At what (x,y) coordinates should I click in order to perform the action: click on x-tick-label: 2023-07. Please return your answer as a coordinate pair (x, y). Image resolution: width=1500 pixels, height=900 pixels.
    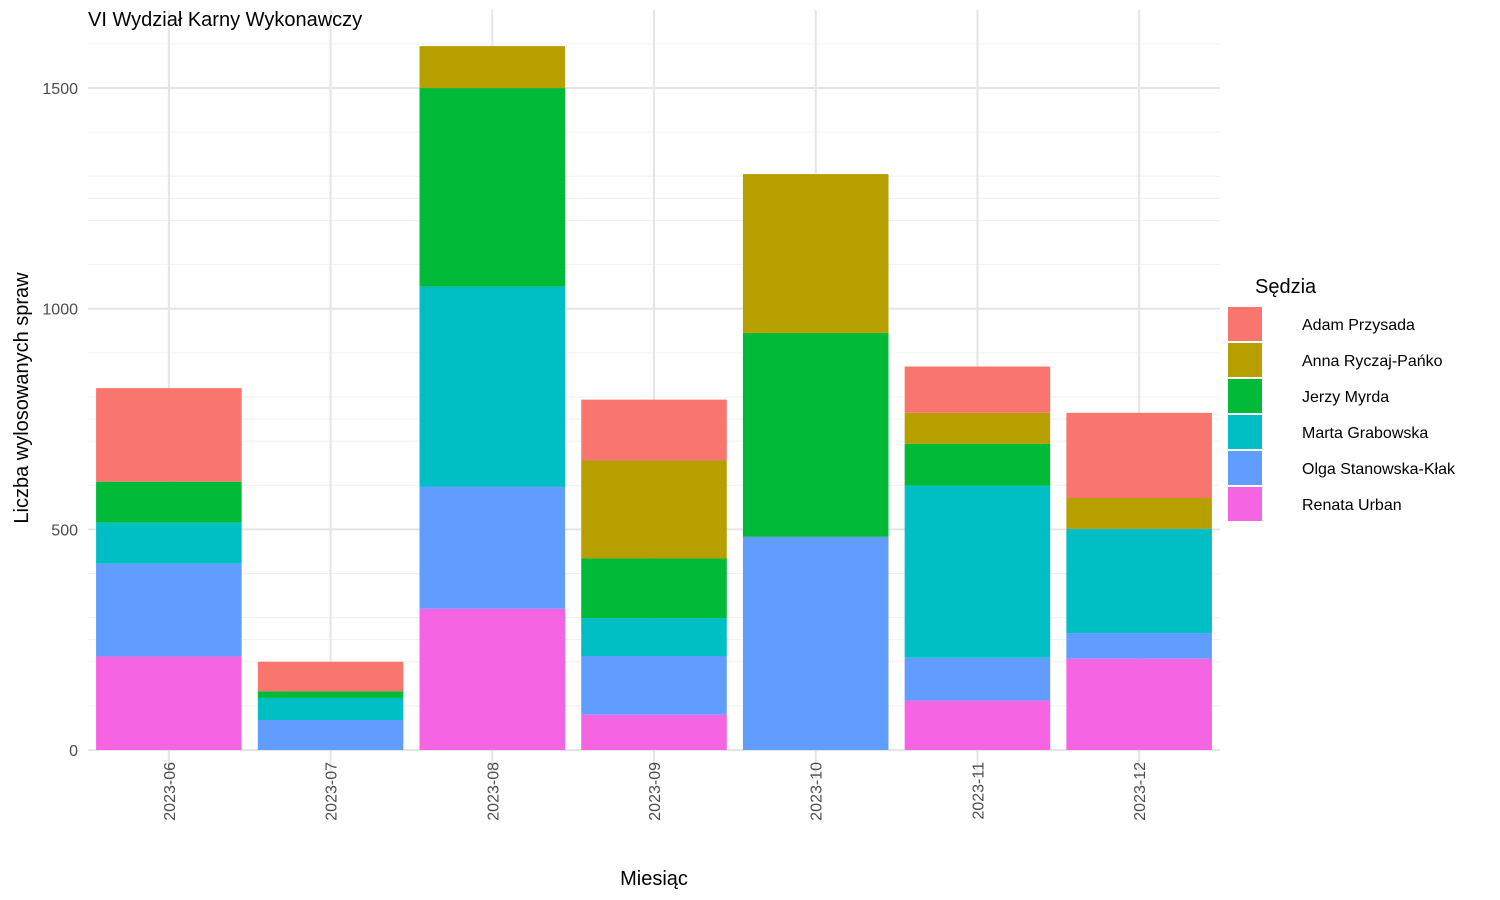
    Looking at the image, I should click on (332, 791).